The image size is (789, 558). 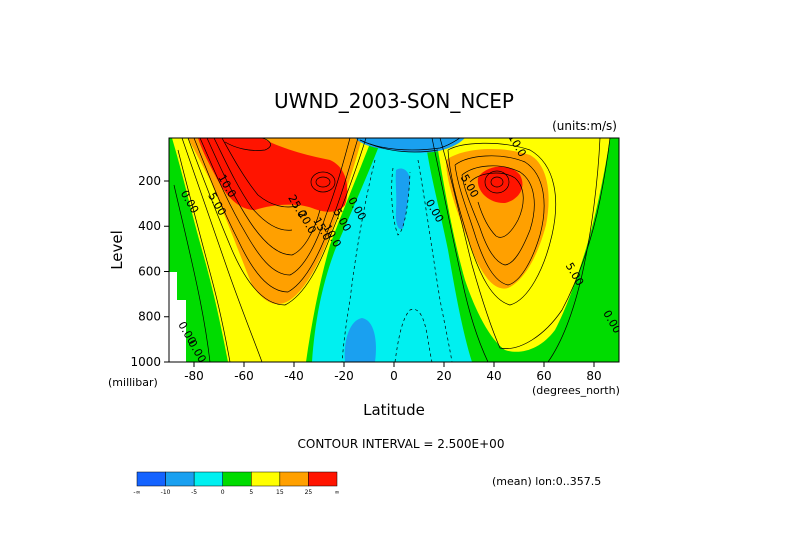 What do you see at coordinates (367, 166) in the screenshot?
I see `jet-core-contours` at bounding box center [367, 166].